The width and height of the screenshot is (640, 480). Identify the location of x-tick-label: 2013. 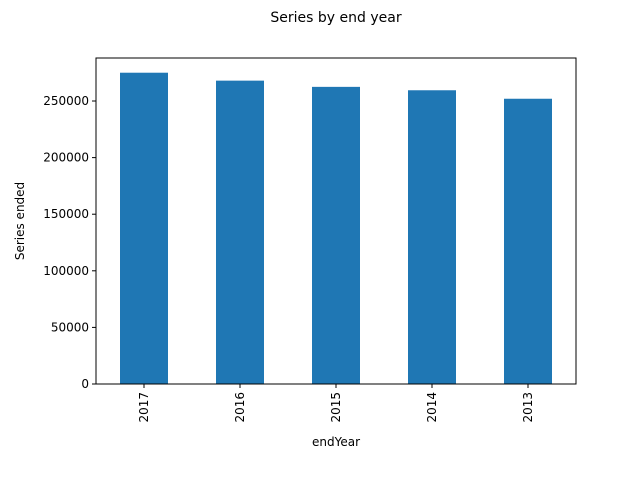
(528, 407).